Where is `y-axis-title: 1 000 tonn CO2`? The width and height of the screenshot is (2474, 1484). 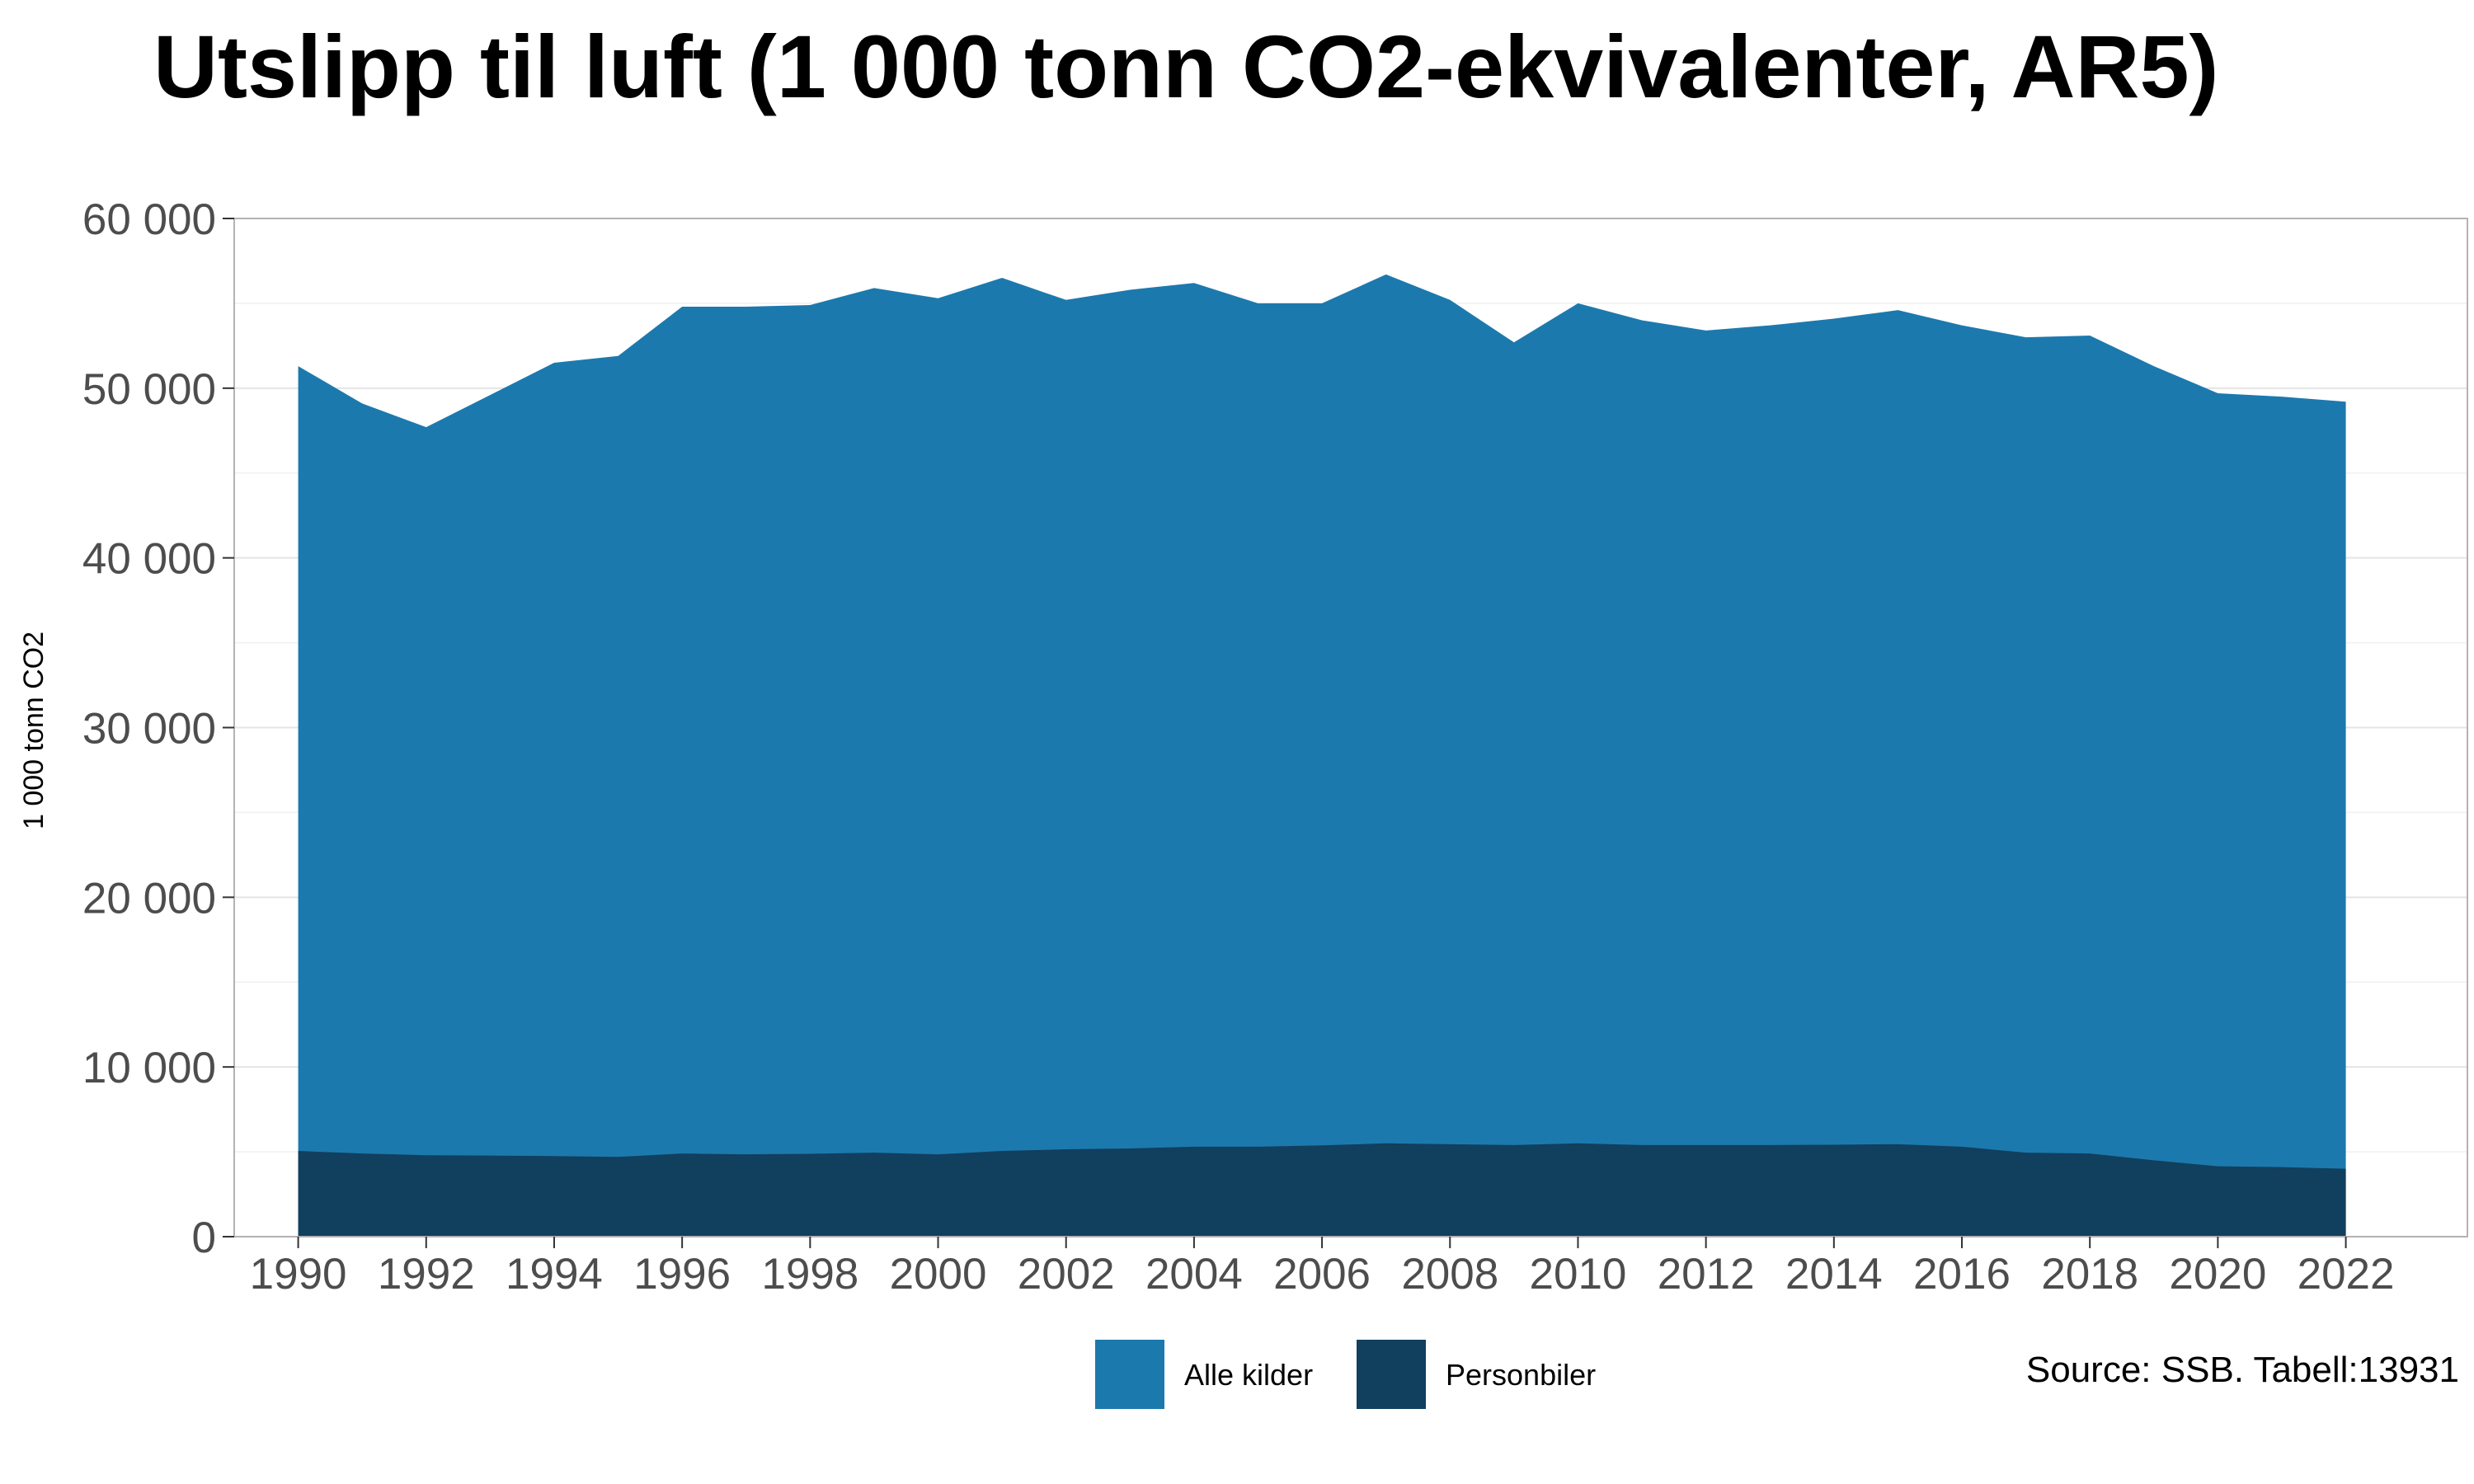 y-axis-title: 1 000 tonn CO2 is located at coordinates (33, 730).